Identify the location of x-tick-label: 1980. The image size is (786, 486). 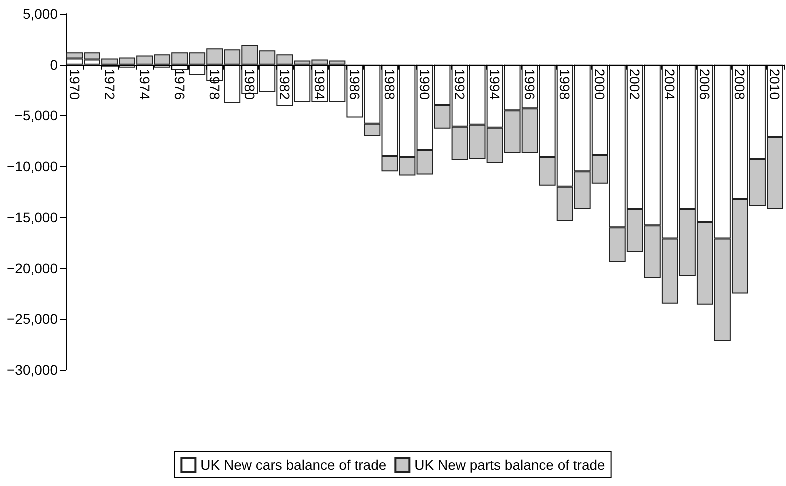
(250, 84).